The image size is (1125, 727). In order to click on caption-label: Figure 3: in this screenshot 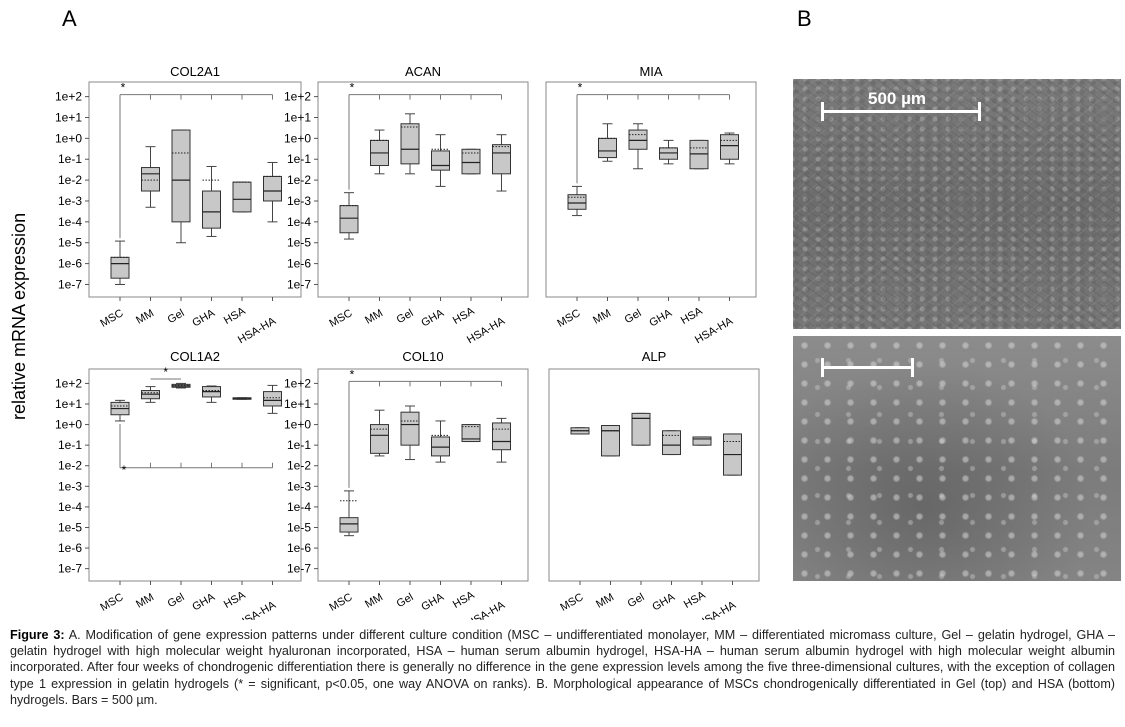, I will do `click(37, 635)`.